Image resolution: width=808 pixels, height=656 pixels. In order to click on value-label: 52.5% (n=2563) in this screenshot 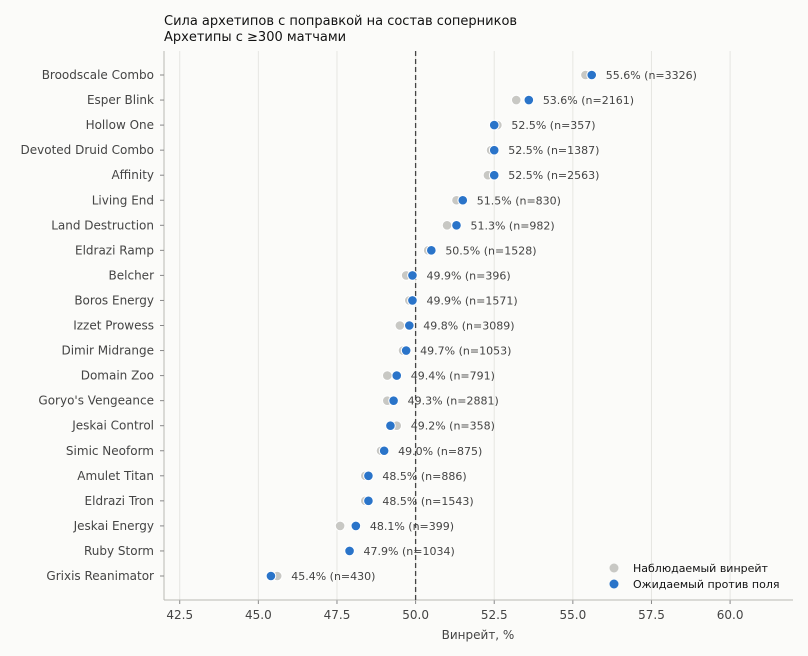, I will do `click(553, 175)`.